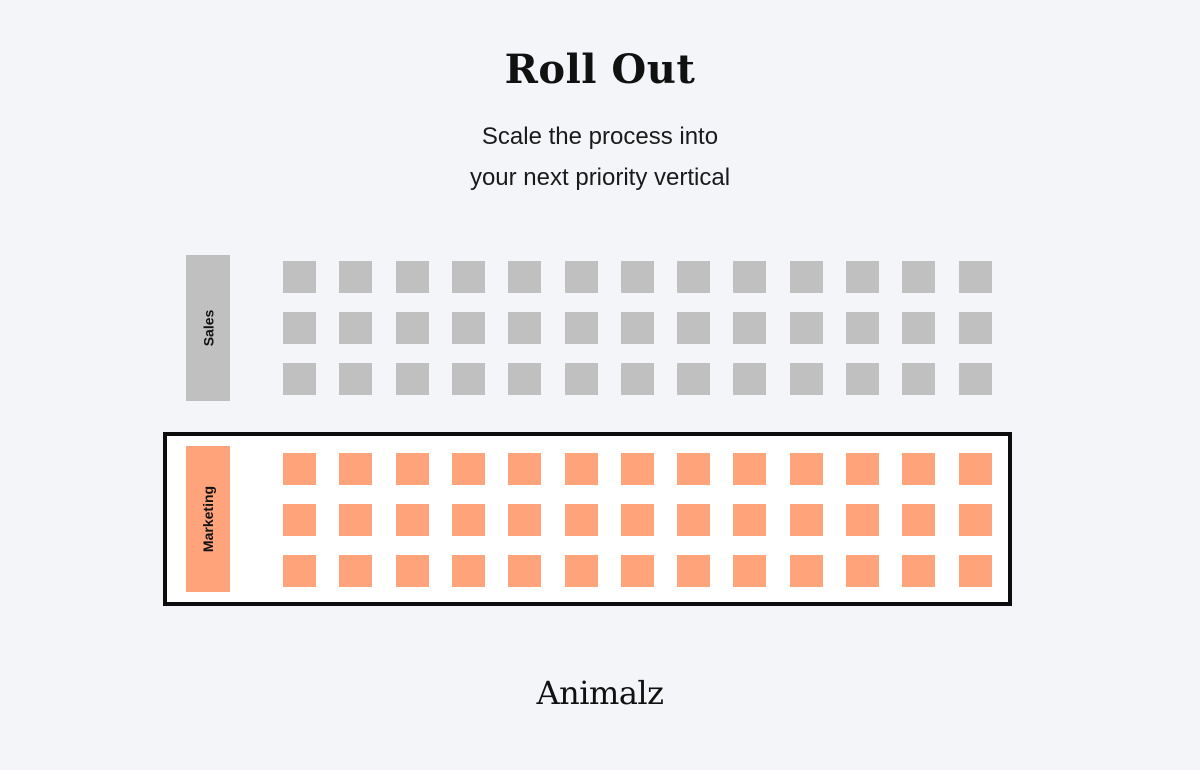  I want to click on sales-label-bar: Sales, so click(208, 328).